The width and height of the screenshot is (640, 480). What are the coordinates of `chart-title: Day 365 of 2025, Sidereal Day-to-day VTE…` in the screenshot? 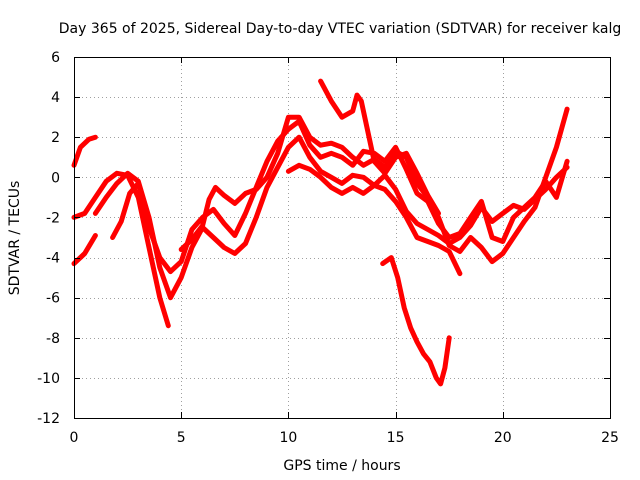 It's located at (340, 29).